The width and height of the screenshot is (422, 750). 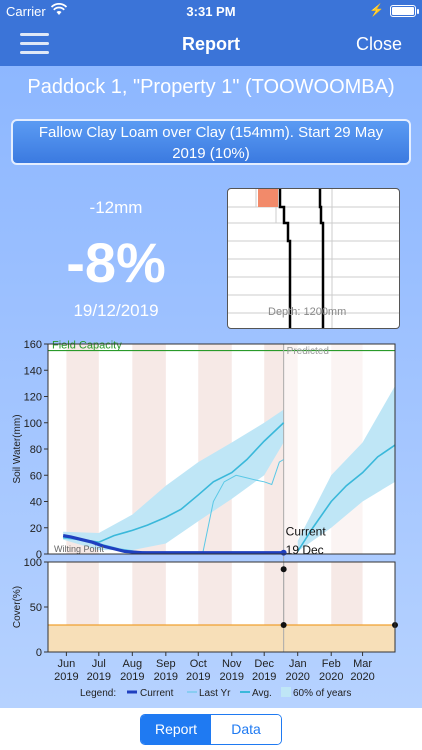 What do you see at coordinates (268, 198) in the screenshot?
I see `profile-wet-layer` at bounding box center [268, 198].